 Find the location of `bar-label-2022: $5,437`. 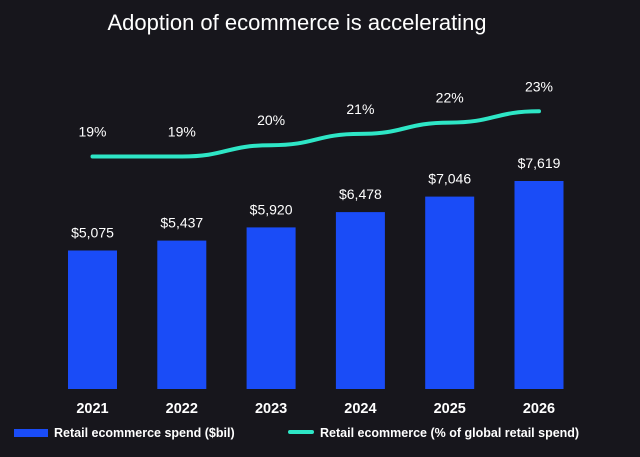

bar-label-2022: $5,437 is located at coordinates (181, 223).